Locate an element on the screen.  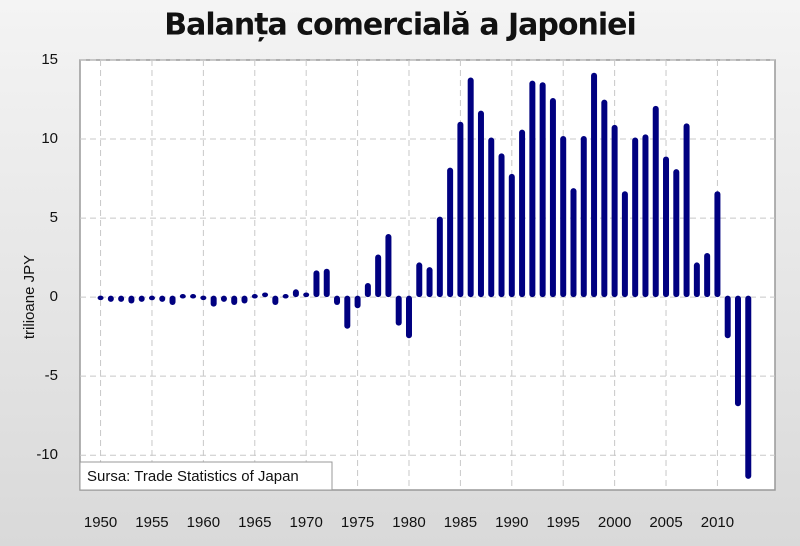
x-tick-label: 1985 is located at coordinates (460, 522).